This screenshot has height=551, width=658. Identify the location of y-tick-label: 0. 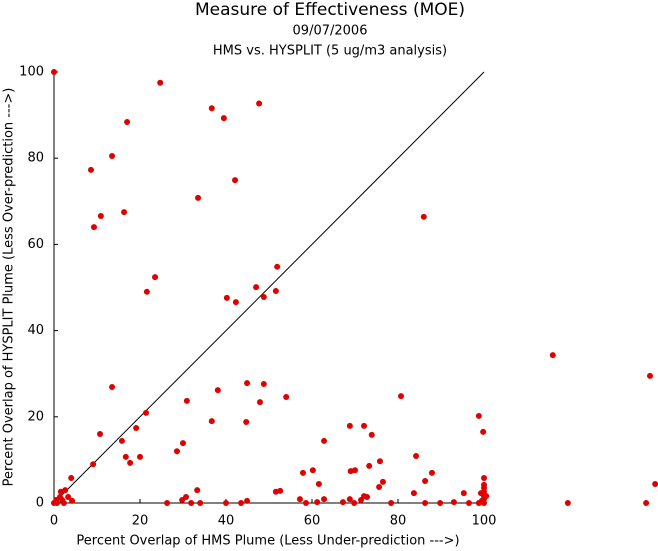
(40, 503).